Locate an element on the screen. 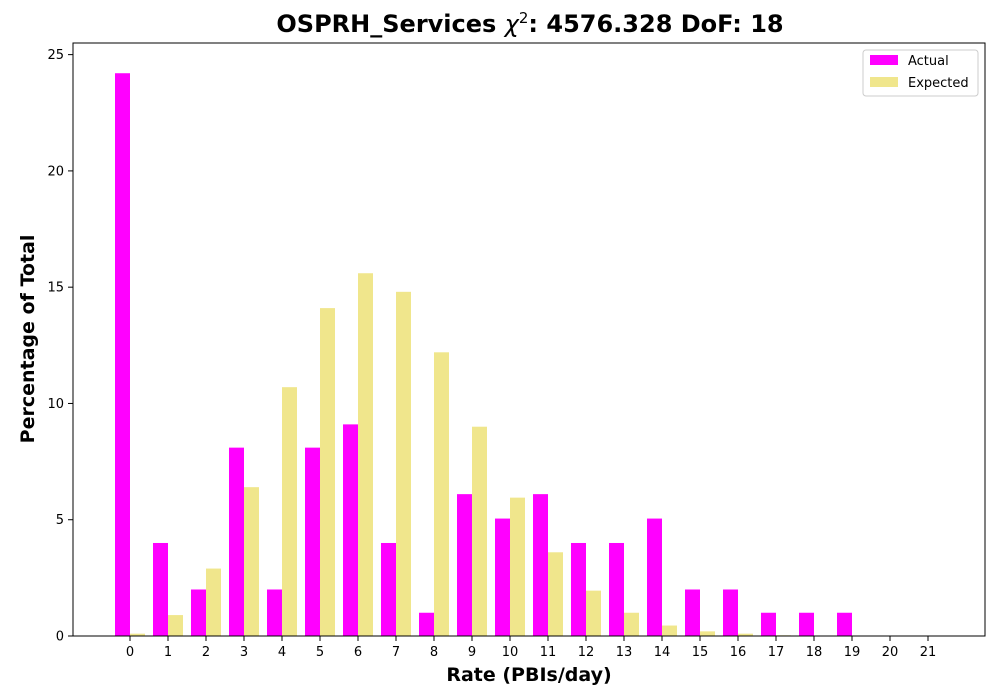 The image size is (1000, 700). legend-label-actual: Actual is located at coordinates (928, 61).